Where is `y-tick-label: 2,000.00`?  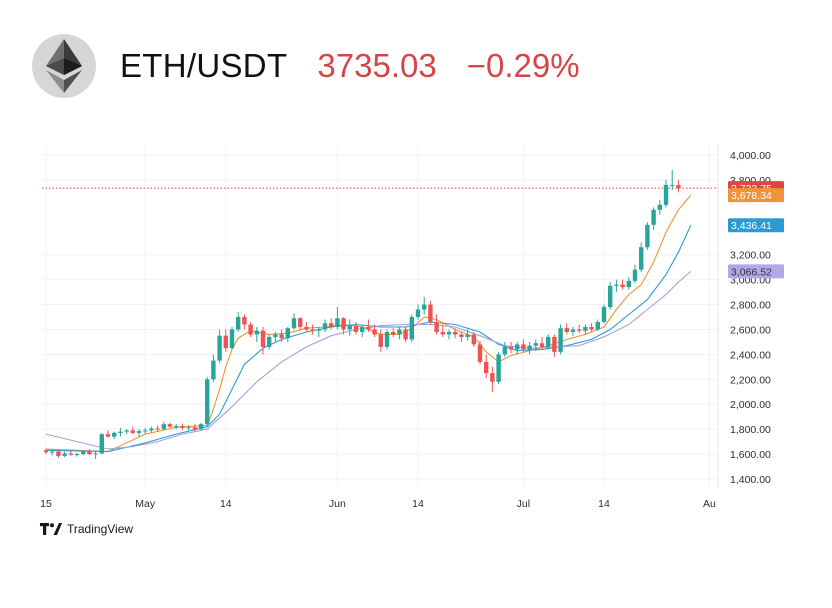
y-tick-label: 2,000.00 is located at coordinates (750, 405).